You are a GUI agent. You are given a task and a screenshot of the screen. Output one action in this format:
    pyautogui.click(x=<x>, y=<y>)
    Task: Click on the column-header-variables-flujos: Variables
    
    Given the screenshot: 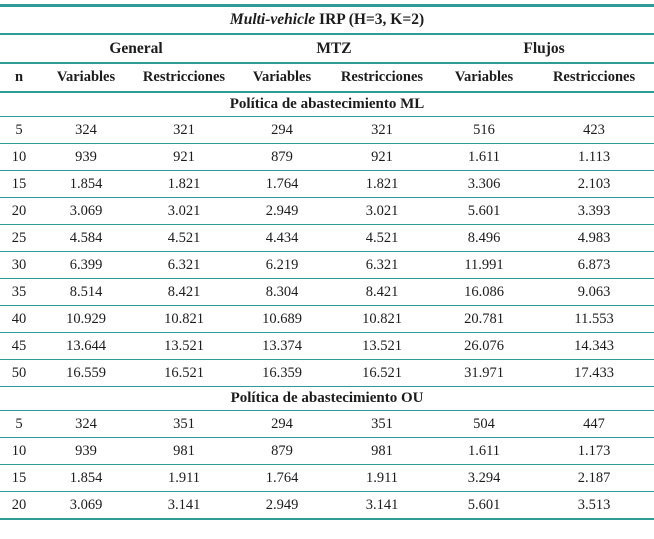 What is the action you would take?
    pyautogui.click(x=484, y=78)
    